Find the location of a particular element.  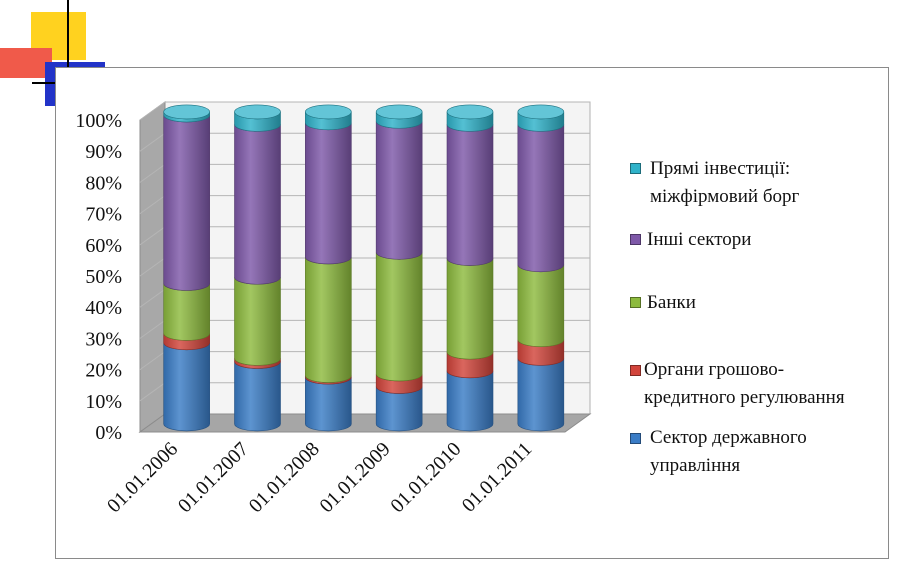

x-tick-label: 01.01.2006 is located at coordinates (142, 477).